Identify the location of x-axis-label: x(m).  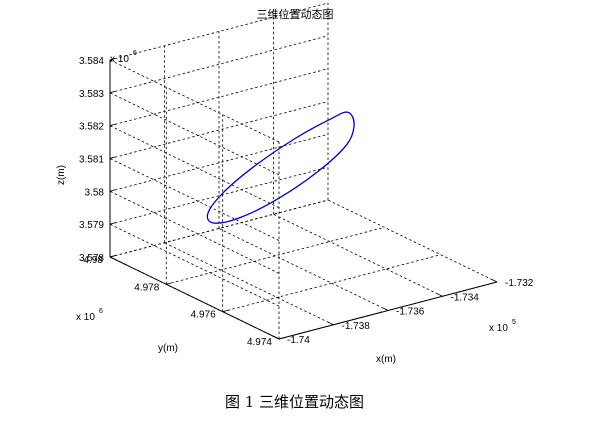
(386, 359).